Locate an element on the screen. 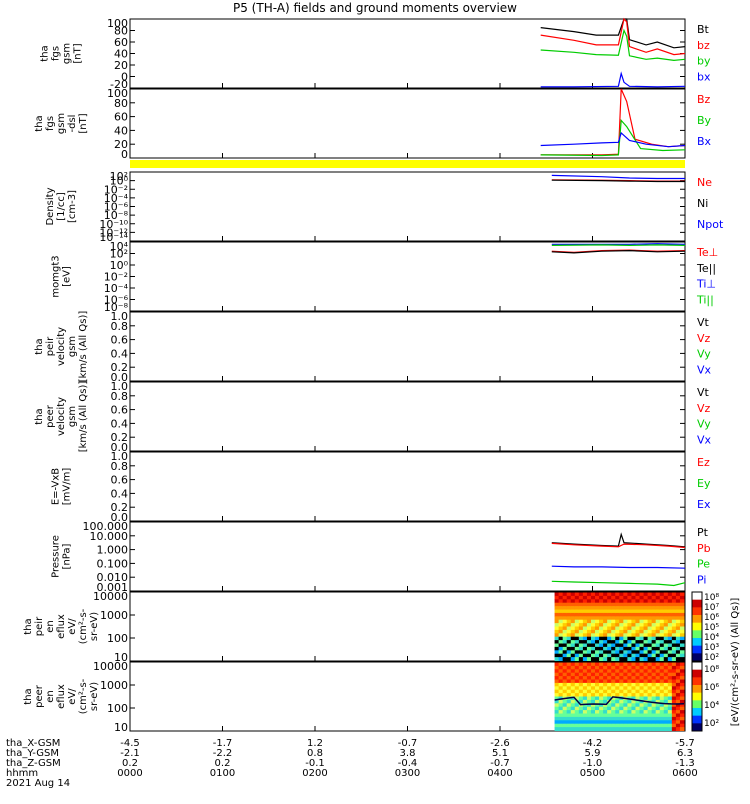  ytick-label-peir_eflux: 1000 is located at coordinates (114, 615).